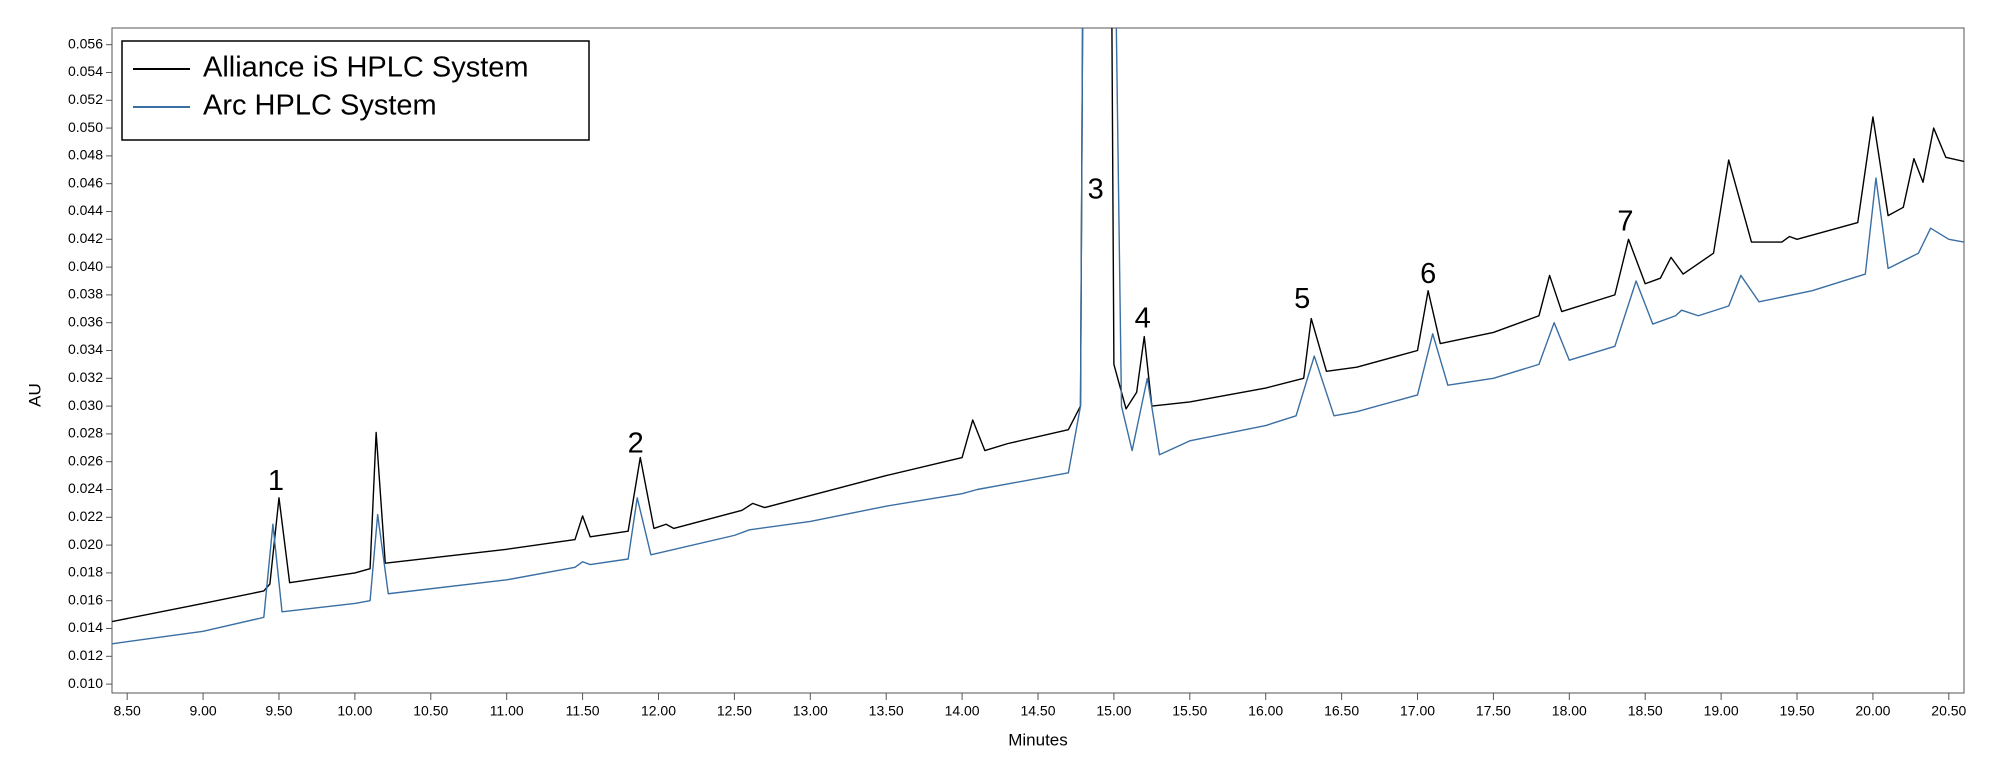 The image size is (2000, 775). I want to click on y-tick-label: 0.040, so click(85, 266).